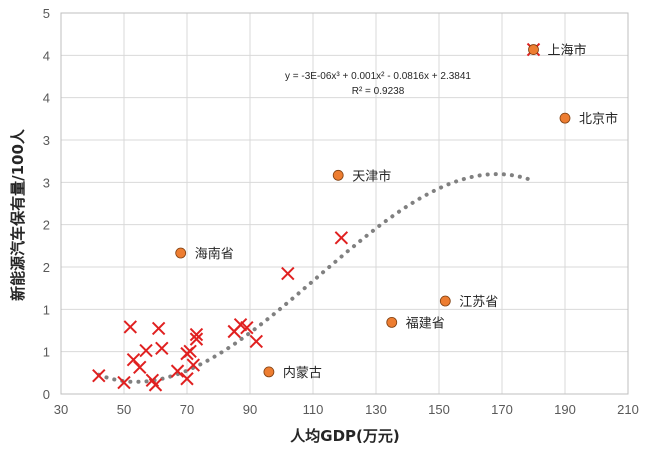 The image size is (650, 451). Describe the element at coordinates (124, 409) in the screenshot. I see `x-tick-label: 50` at that location.